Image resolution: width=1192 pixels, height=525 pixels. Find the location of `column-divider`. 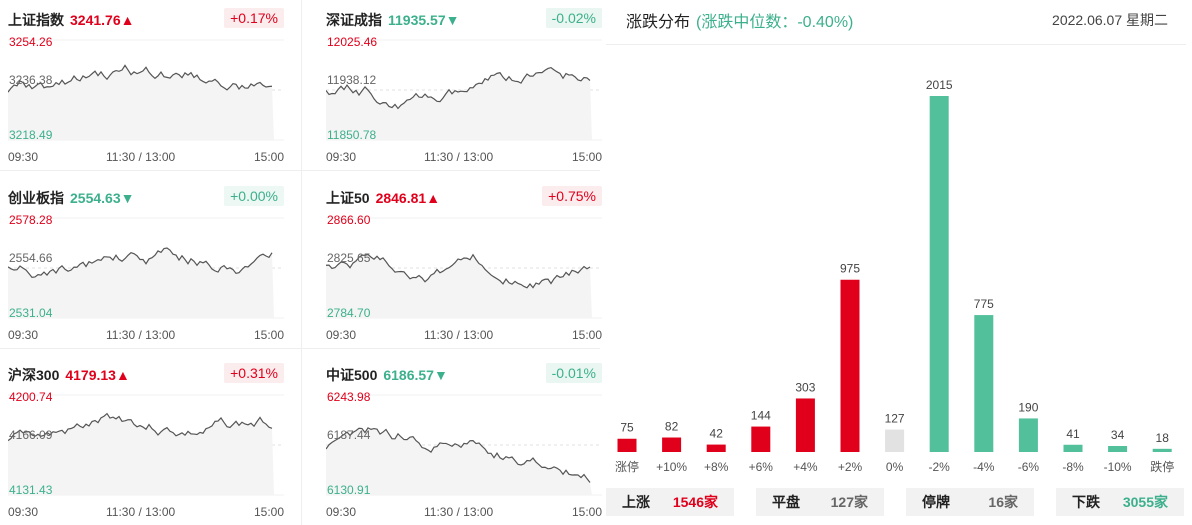

column-divider is located at coordinates (301, 262).